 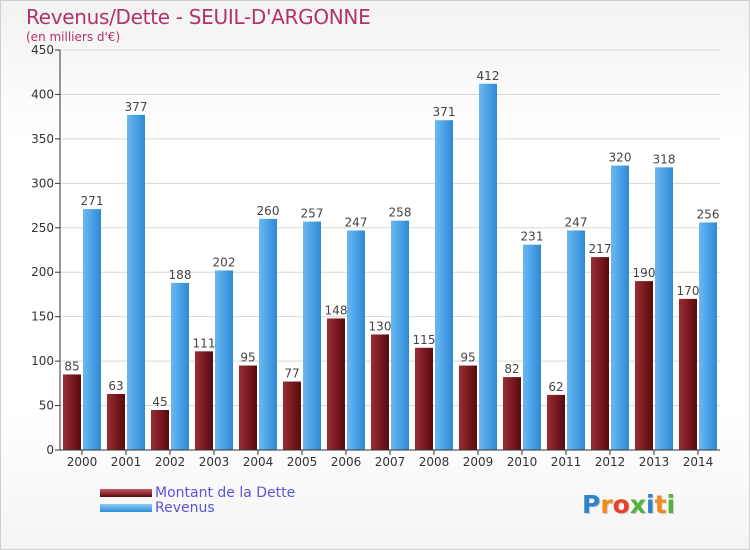 I want to click on data-label-dette: 62, so click(x=555, y=387).